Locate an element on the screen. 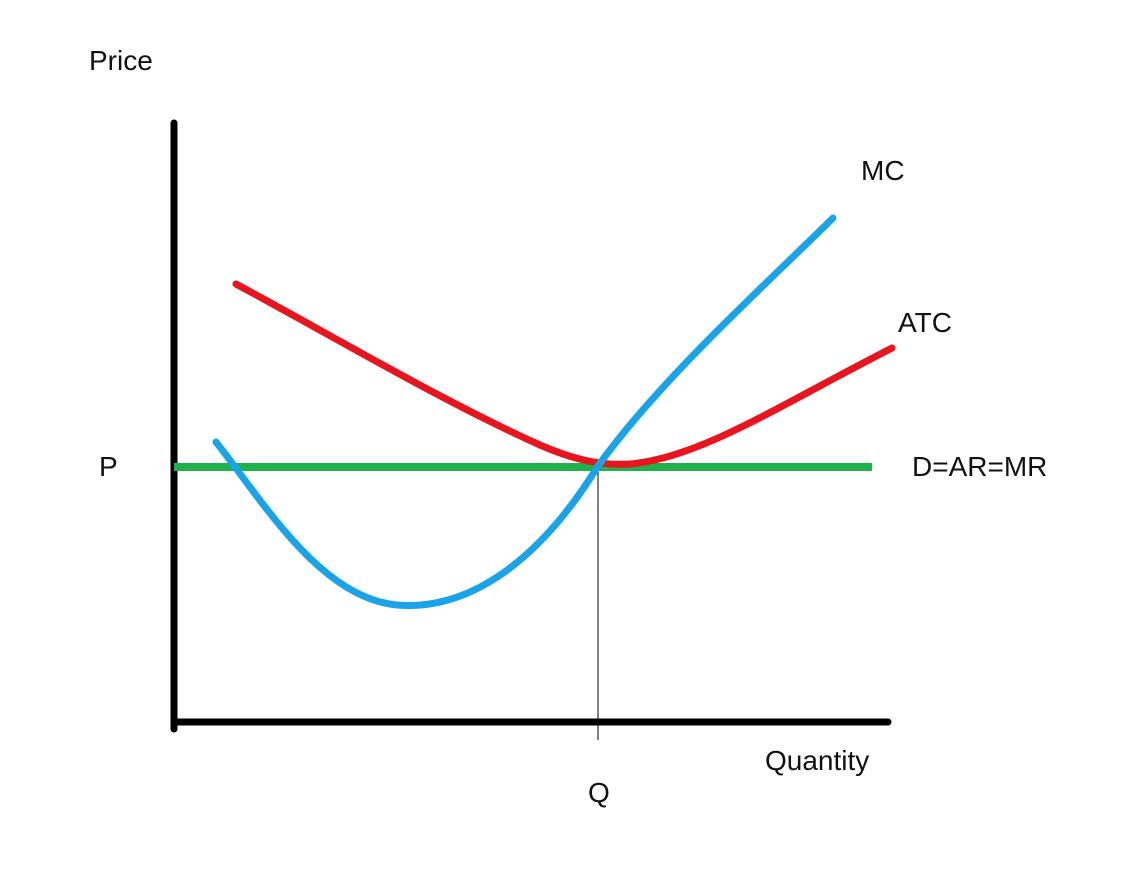  y-axis-label: Price is located at coordinates (121, 60).